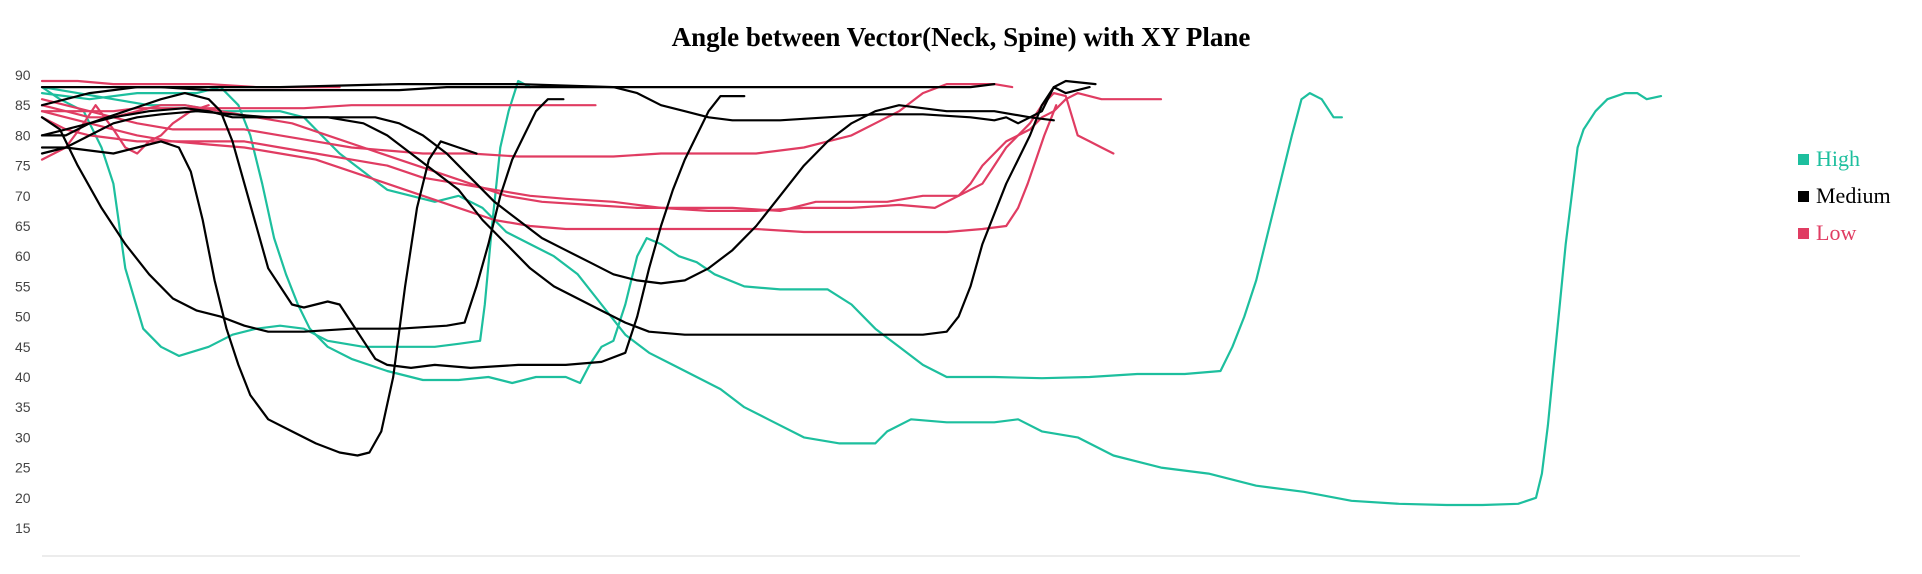 The image size is (1922, 574). I want to click on y-tick-label: 70, so click(23, 196).